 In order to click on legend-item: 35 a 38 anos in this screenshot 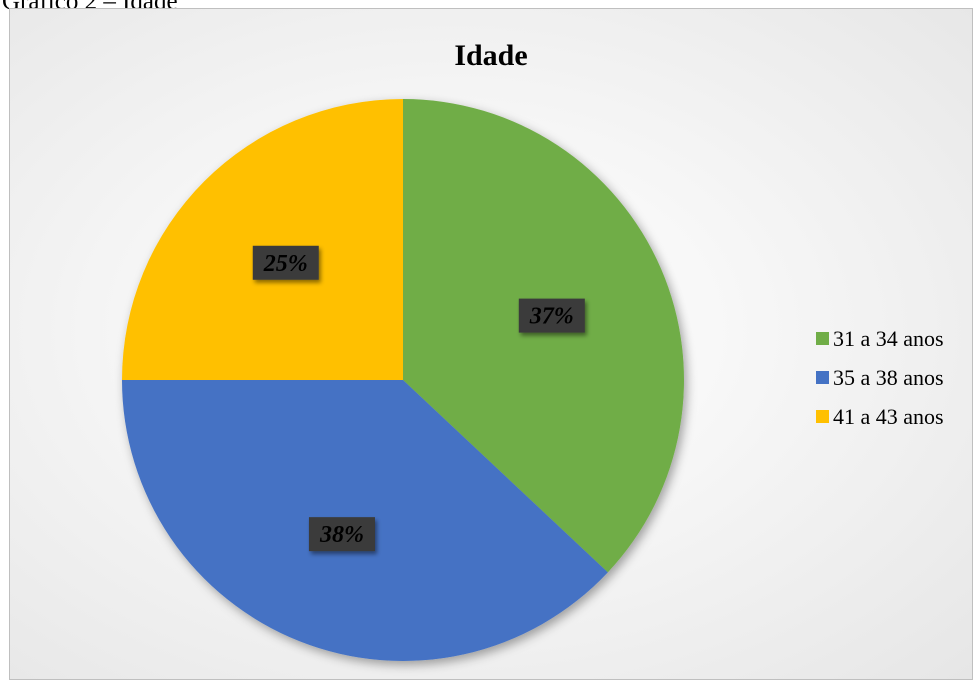, I will do `click(880, 377)`.